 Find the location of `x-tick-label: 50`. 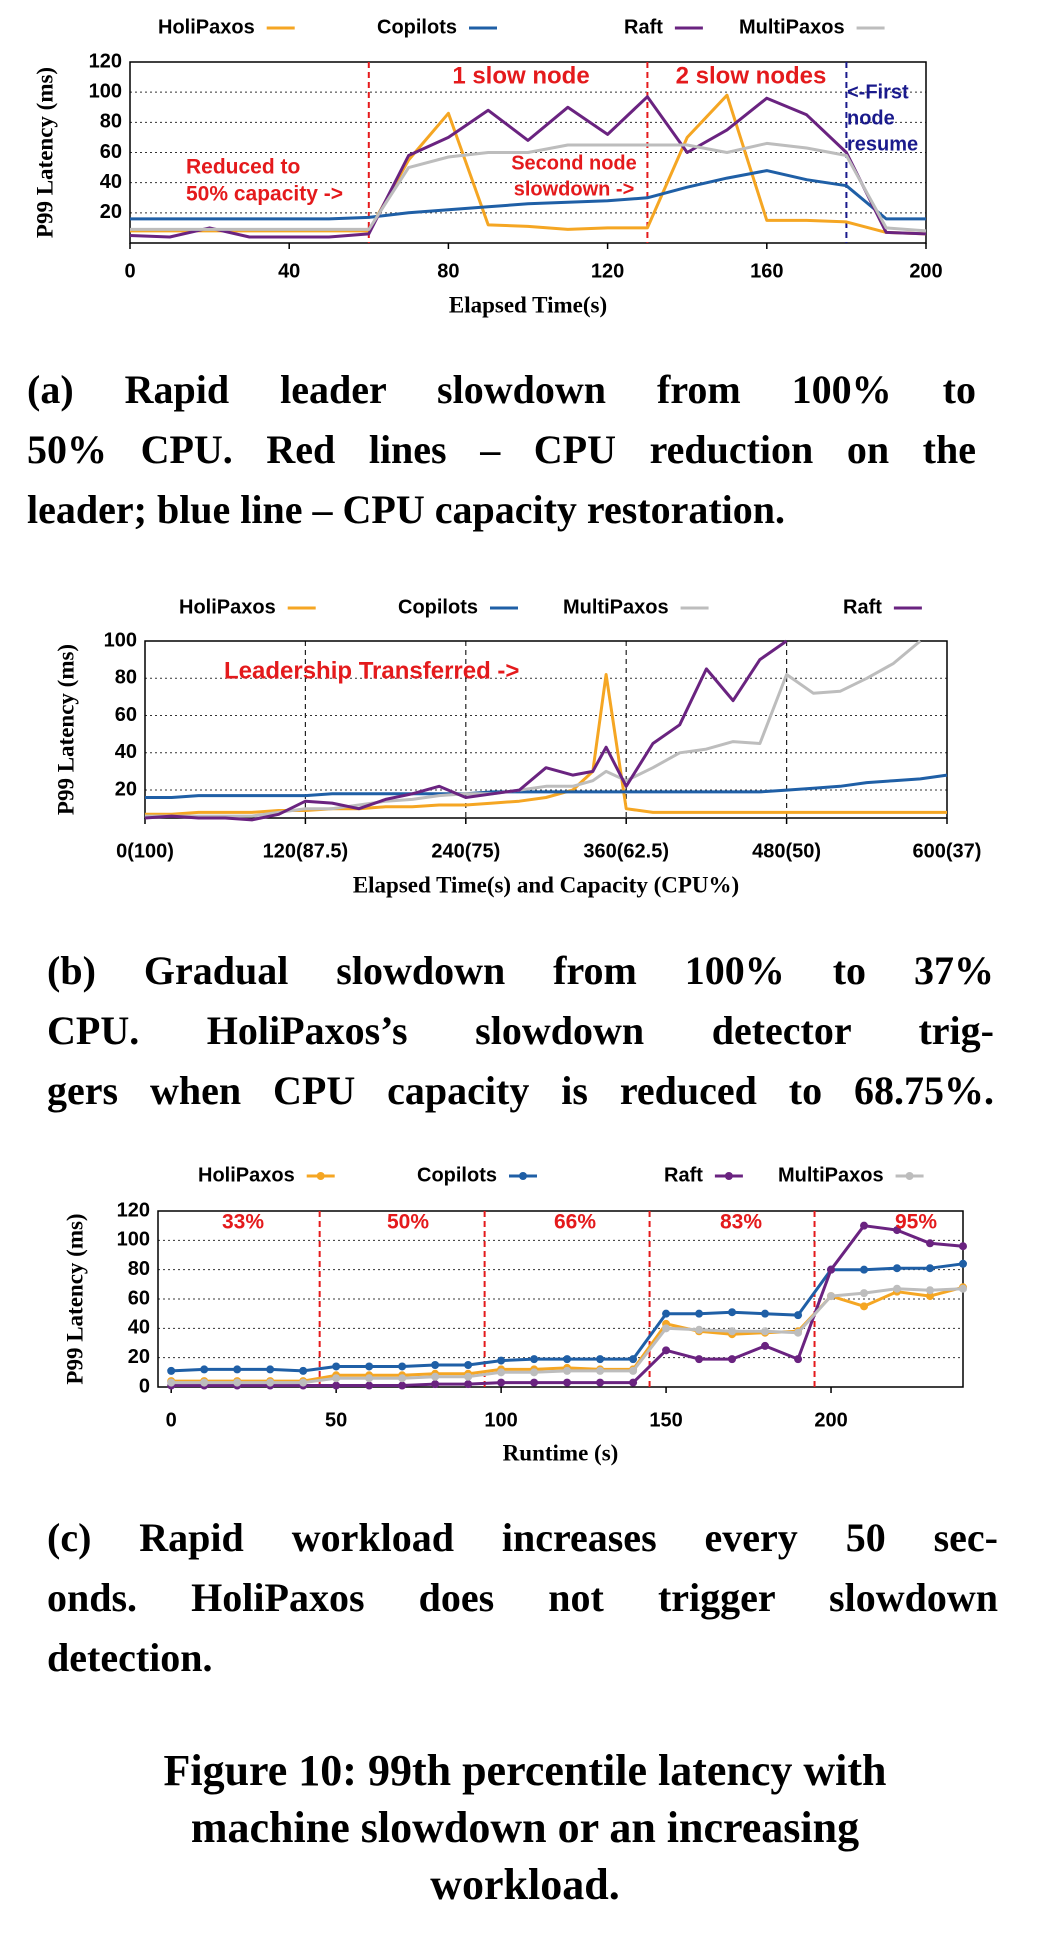

x-tick-label: 50 is located at coordinates (336, 1420).